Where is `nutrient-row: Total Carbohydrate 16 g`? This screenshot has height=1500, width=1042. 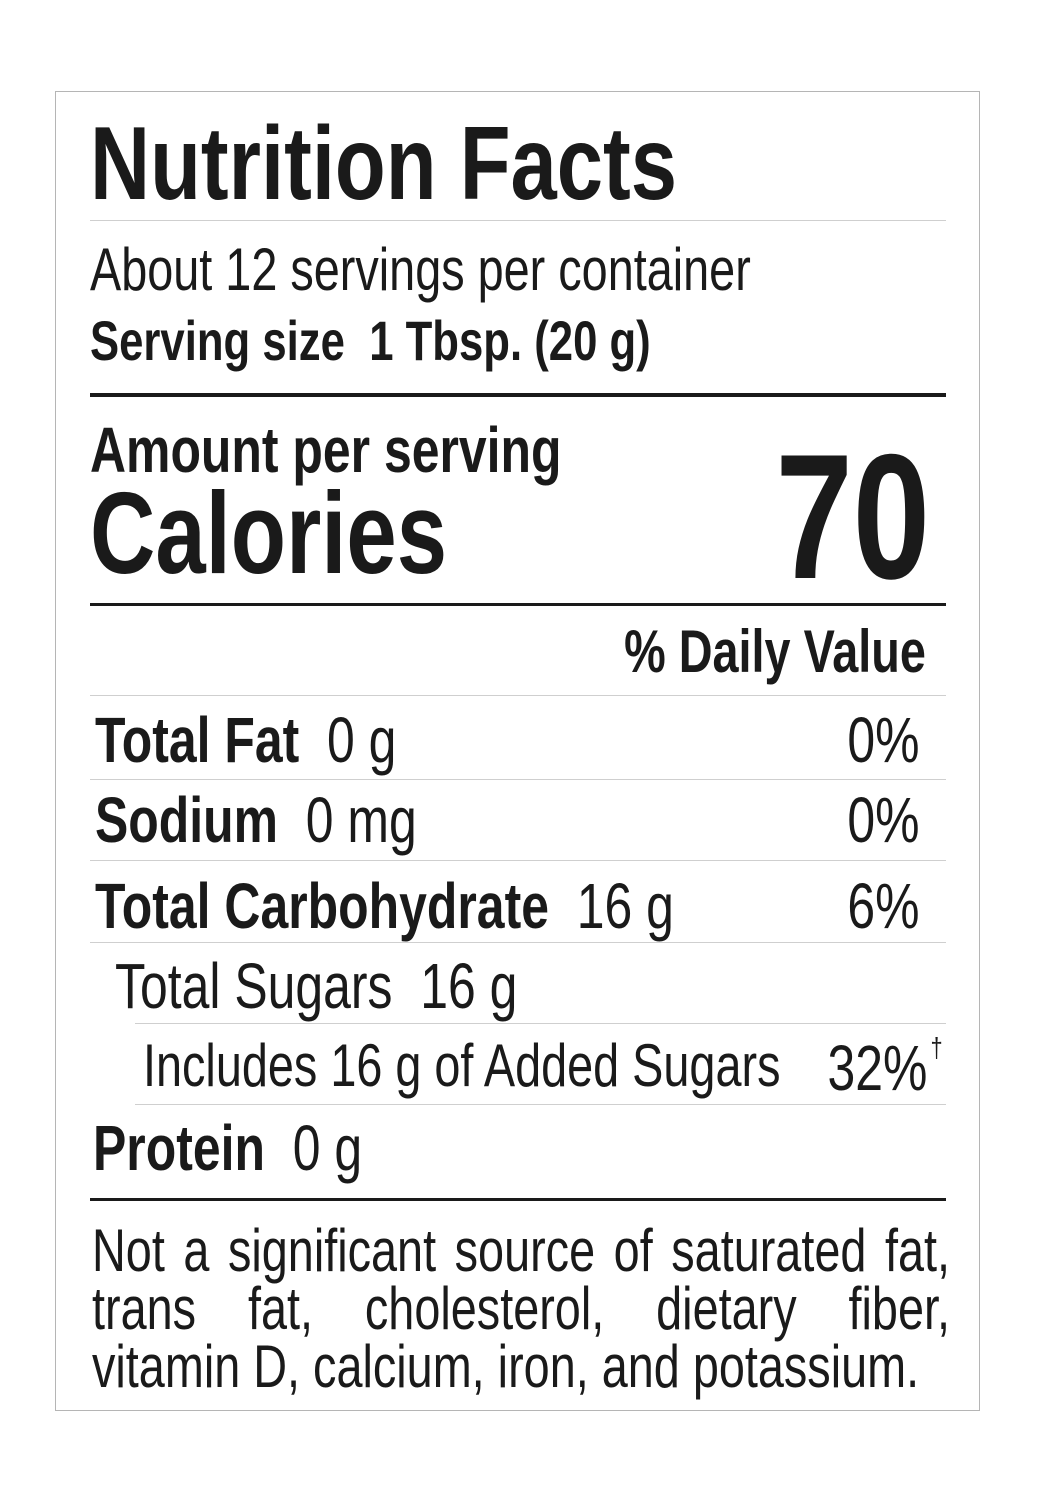
nutrient-row: Total Carbohydrate 16 g is located at coordinates (384, 906).